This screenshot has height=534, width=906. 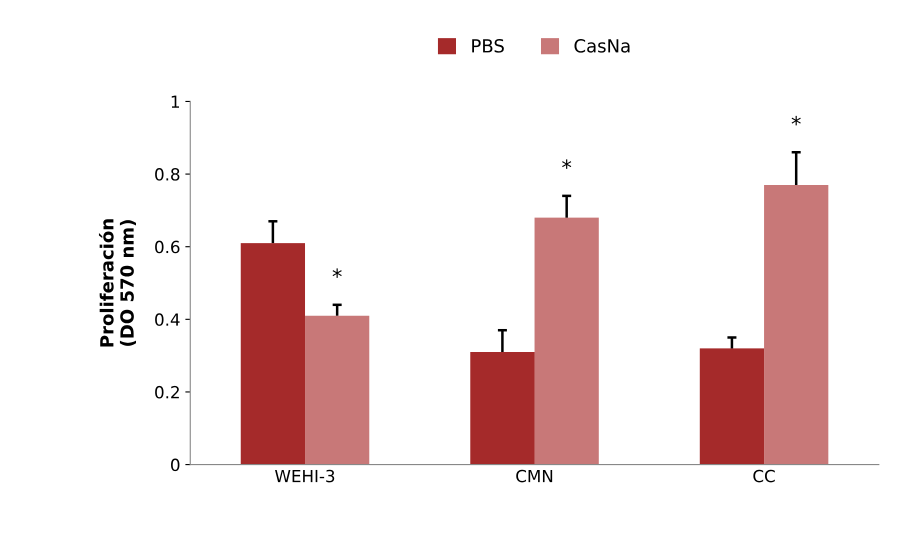 I want to click on x-tick-label: CMN, so click(x=534, y=476).